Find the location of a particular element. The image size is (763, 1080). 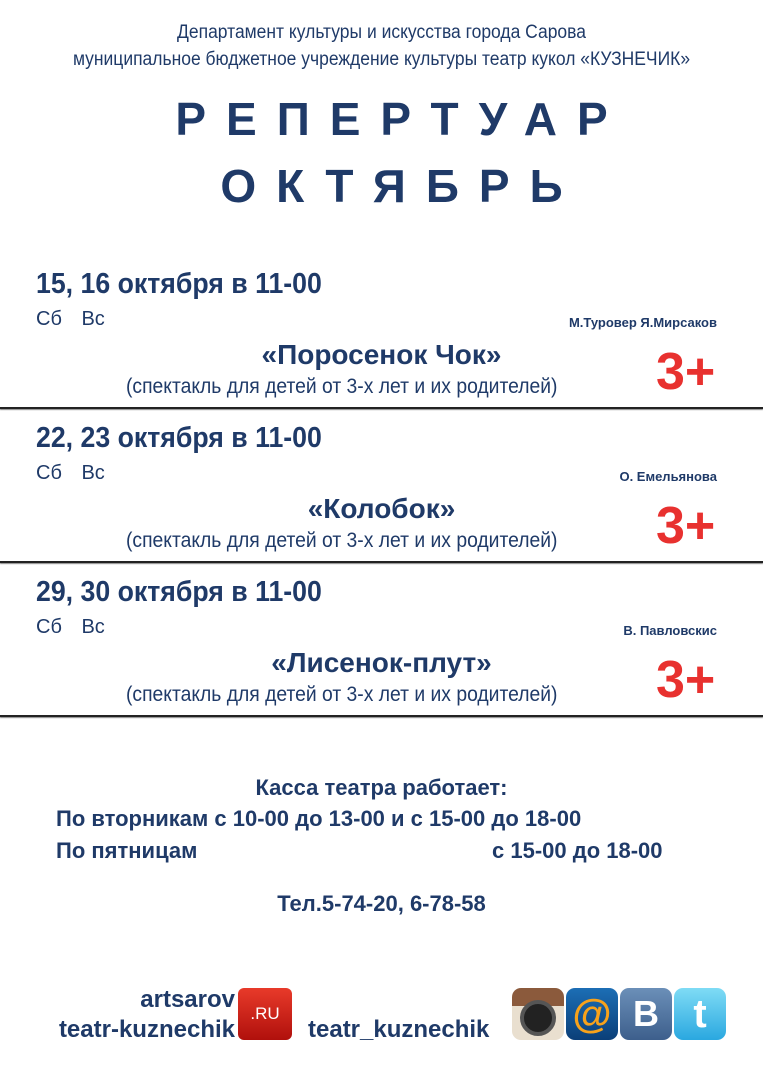

show-date: 22, 23 октября в 11-00 is located at coordinates (179, 438).